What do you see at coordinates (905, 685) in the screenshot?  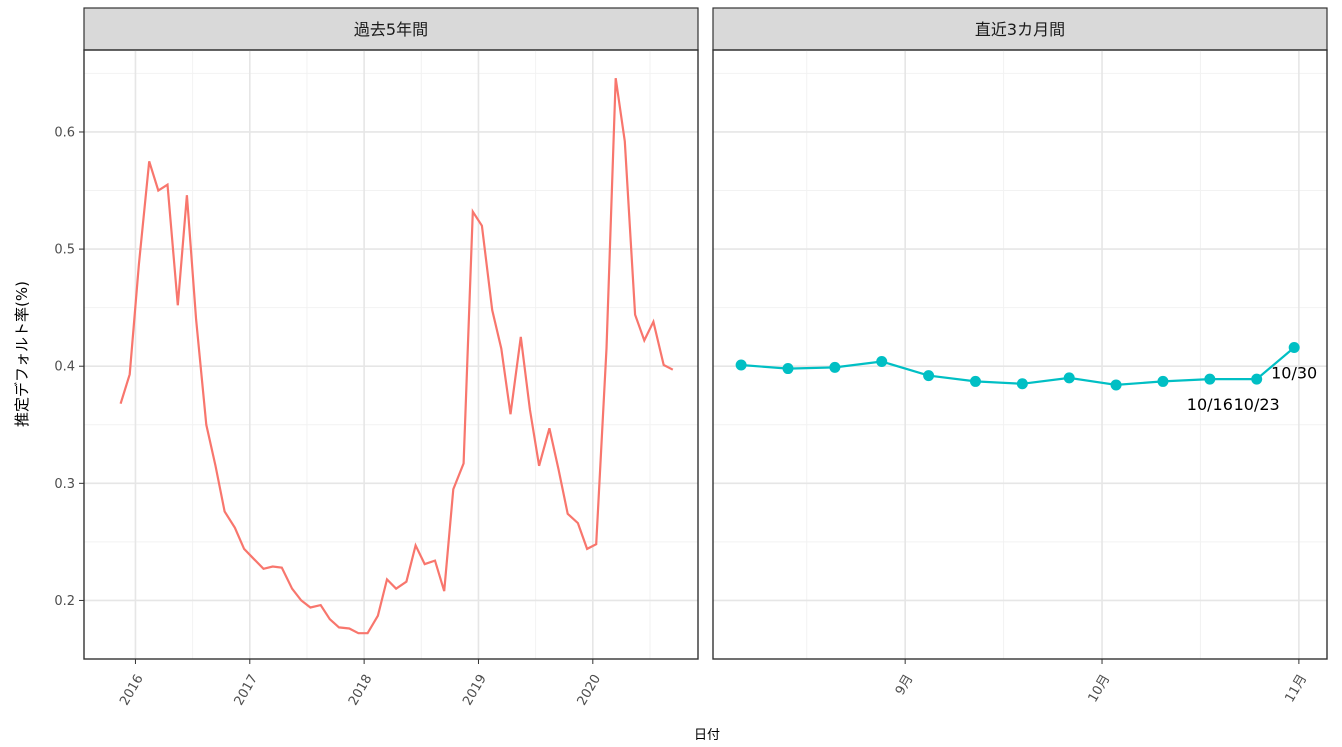 I see `x-tick-label: 9月` at bounding box center [905, 685].